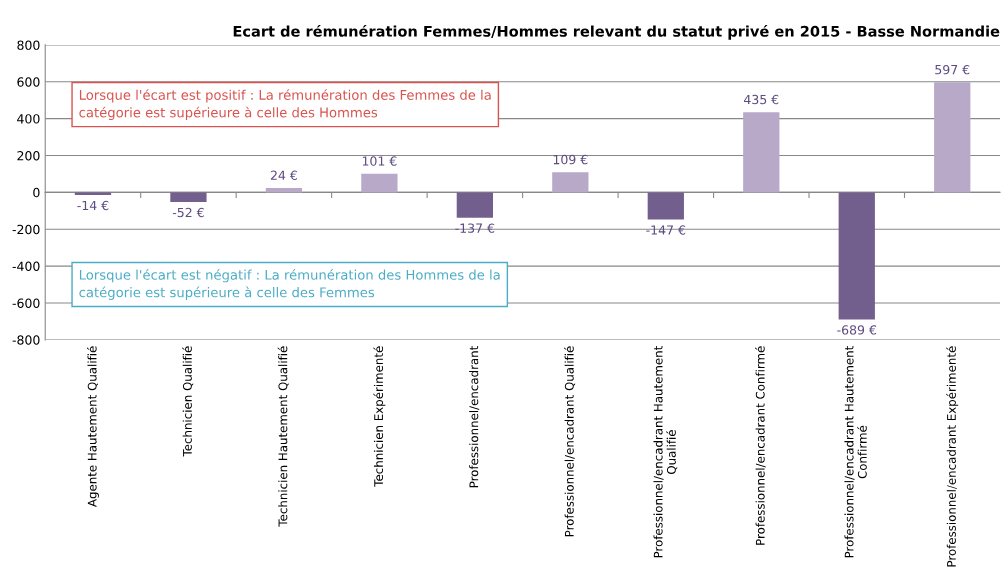 The width and height of the screenshot is (1005, 576). I want to click on data-label: 435 €, so click(761, 99).